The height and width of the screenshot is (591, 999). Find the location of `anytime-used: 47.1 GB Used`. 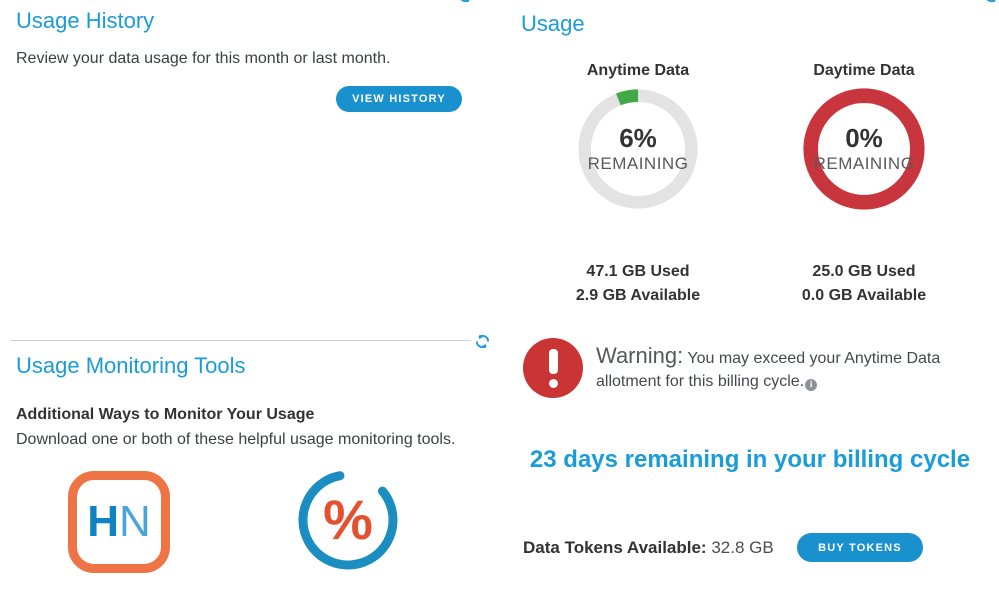

anytime-used: 47.1 GB Used is located at coordinates (638, 271).